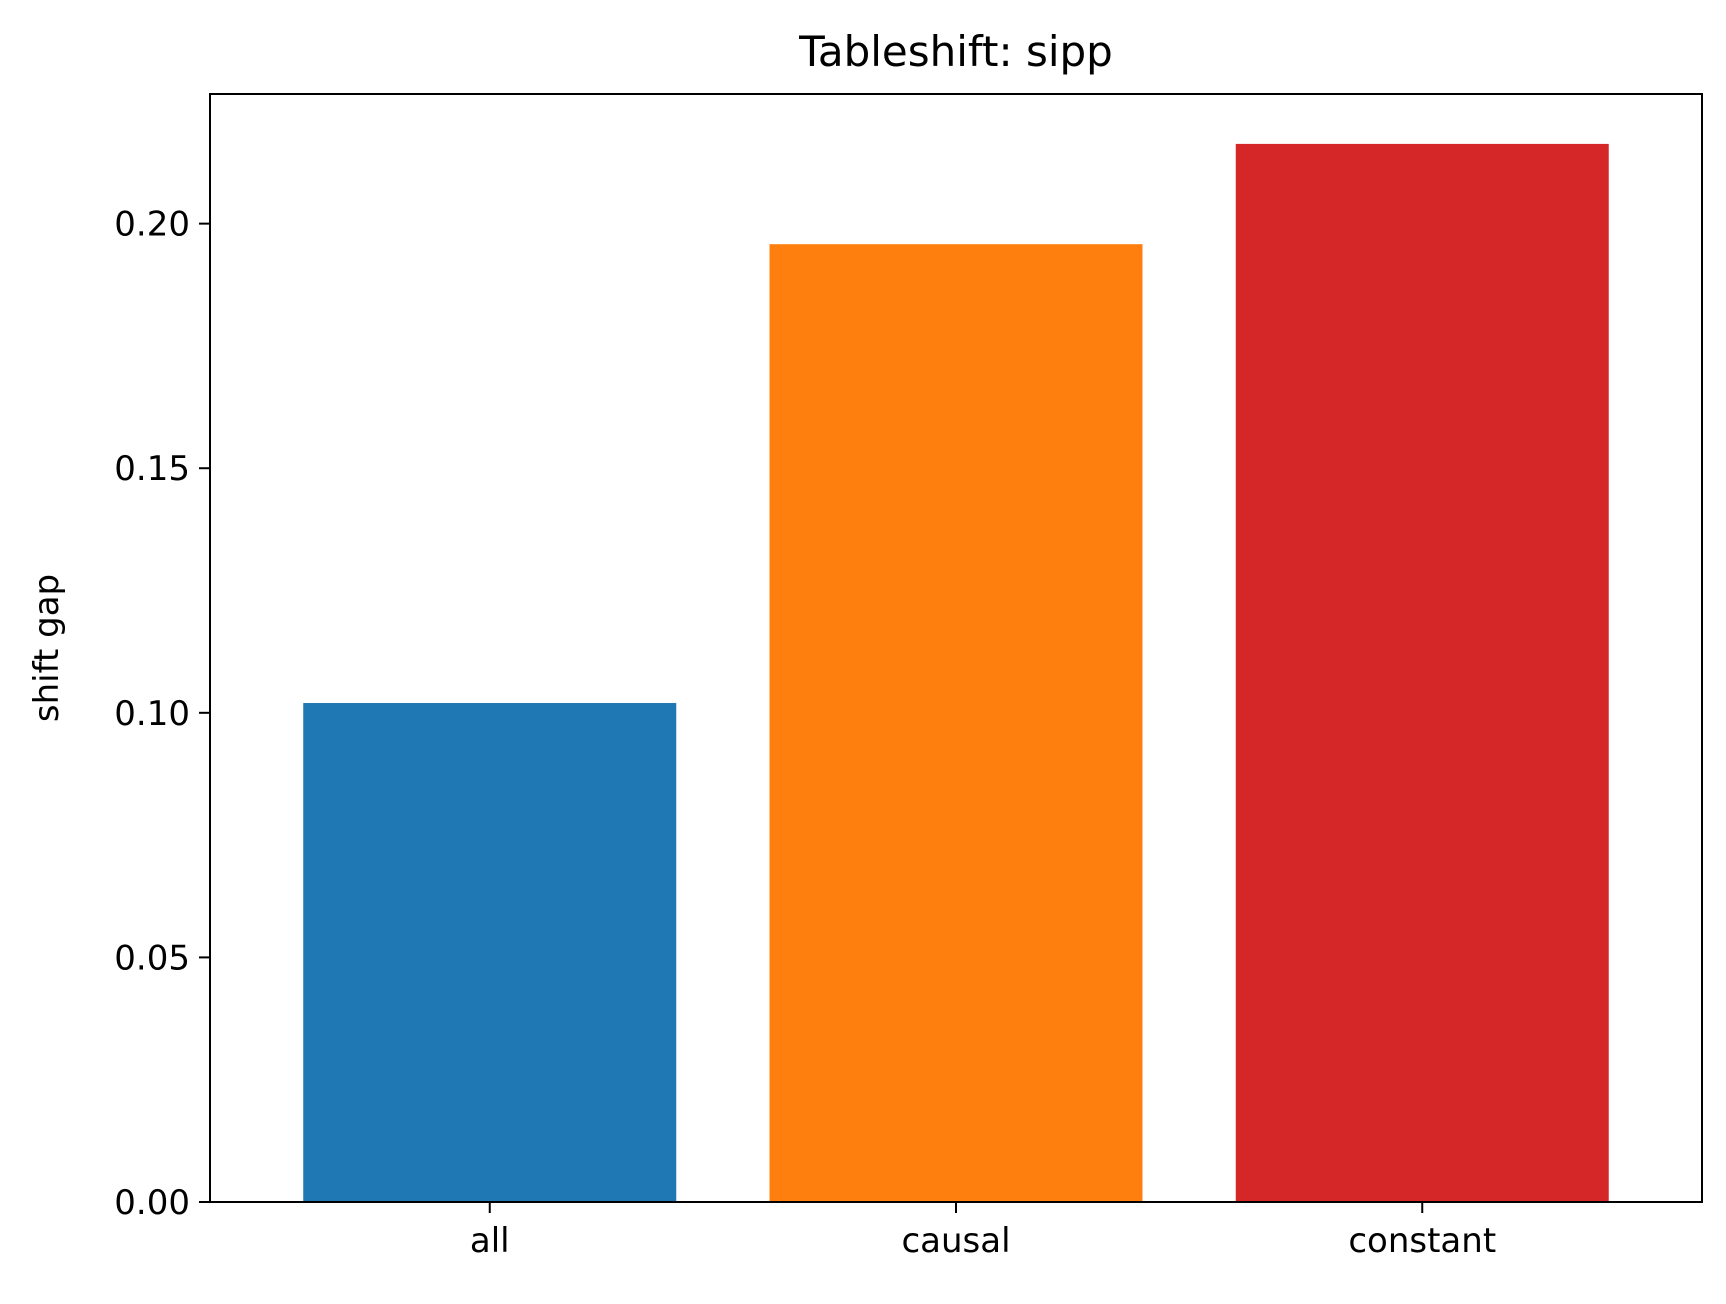 Image resolution: width=1726 pixels, height=1304 pixels. What do you see at coordinates (152, 225) in the screenshot?
I see `y-tick-label: 0.20` at bounding box center [152, 225].